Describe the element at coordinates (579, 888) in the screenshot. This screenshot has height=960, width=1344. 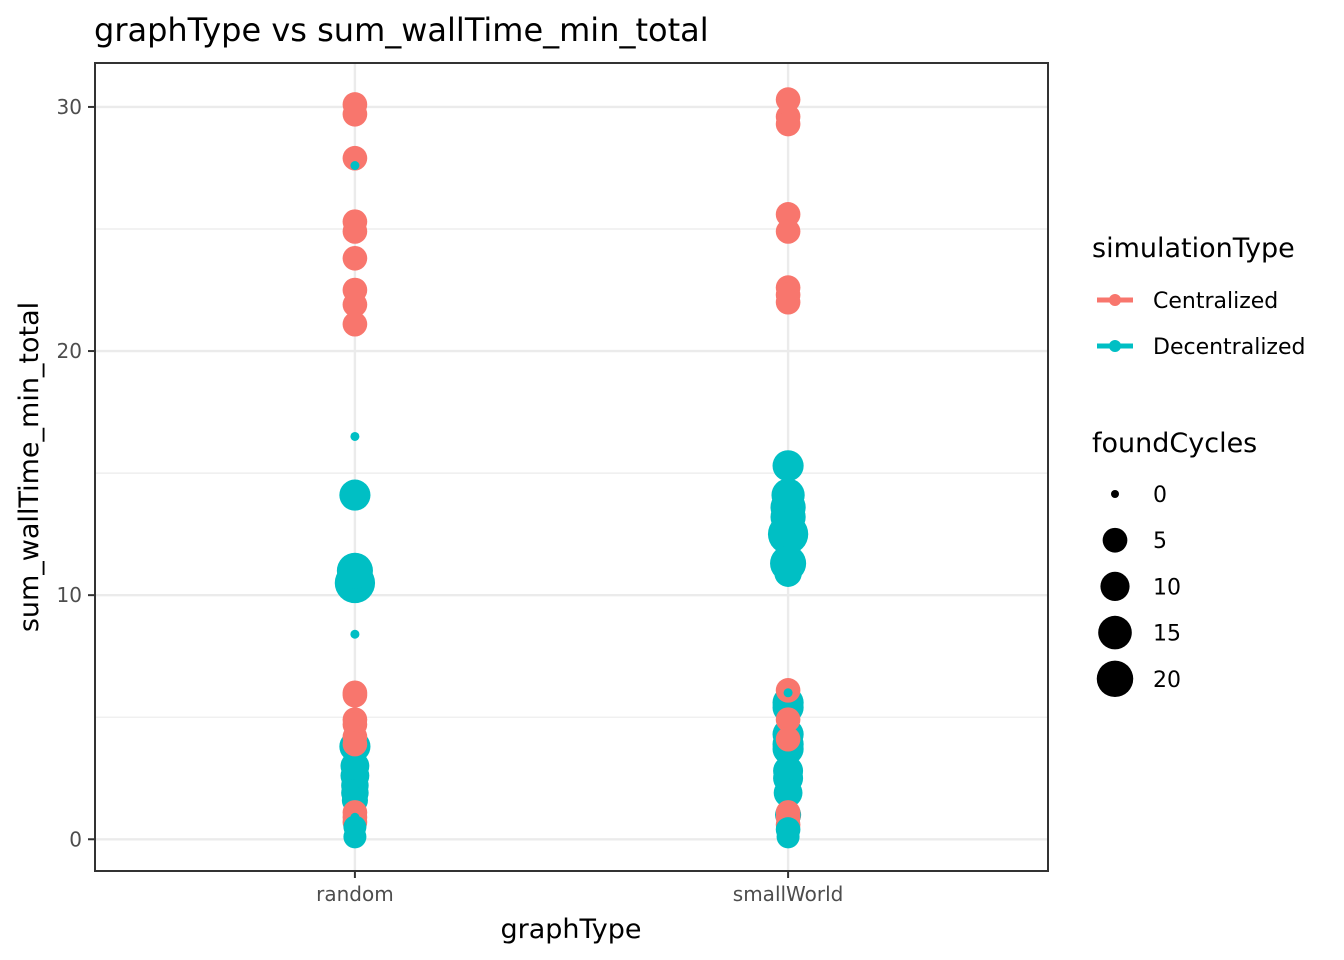
I see `x-axis: random smallWorld` at that location.